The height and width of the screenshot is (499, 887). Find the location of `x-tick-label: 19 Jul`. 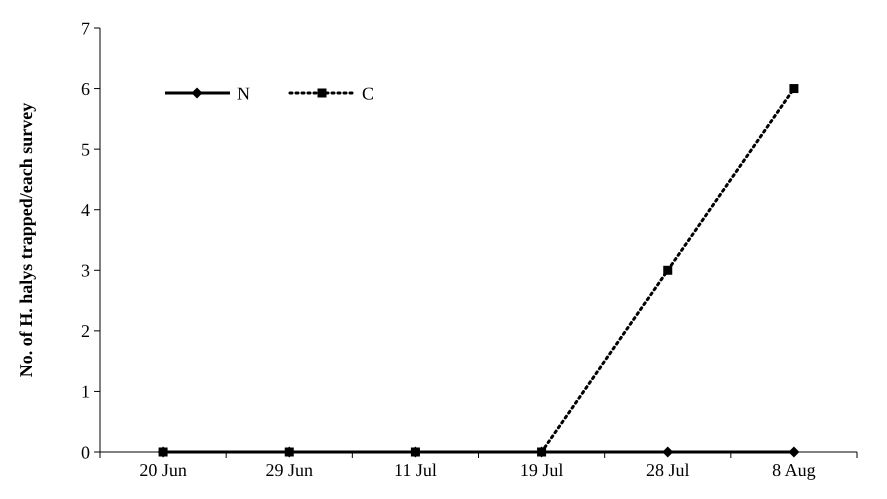

x-tick-label: 19 Jul is located at coordinates (542, 470).